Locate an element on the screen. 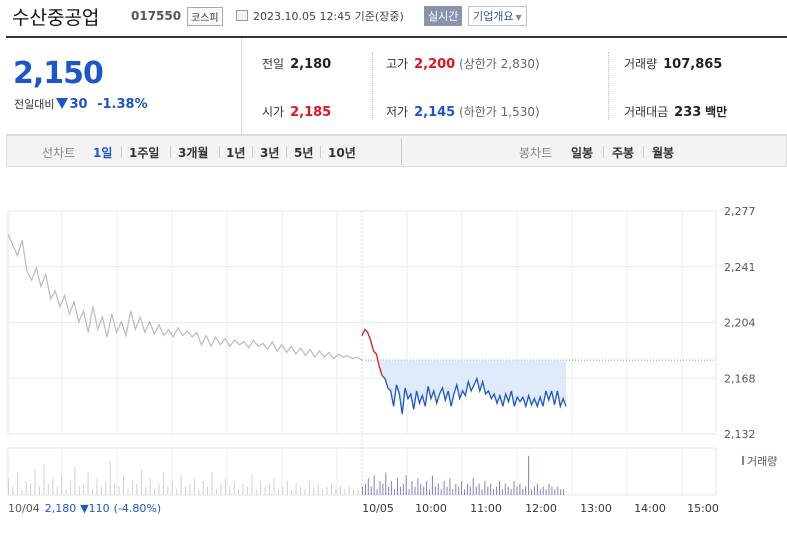  prev-day-down-icon: ▼ is located at coordinates (84, 508).